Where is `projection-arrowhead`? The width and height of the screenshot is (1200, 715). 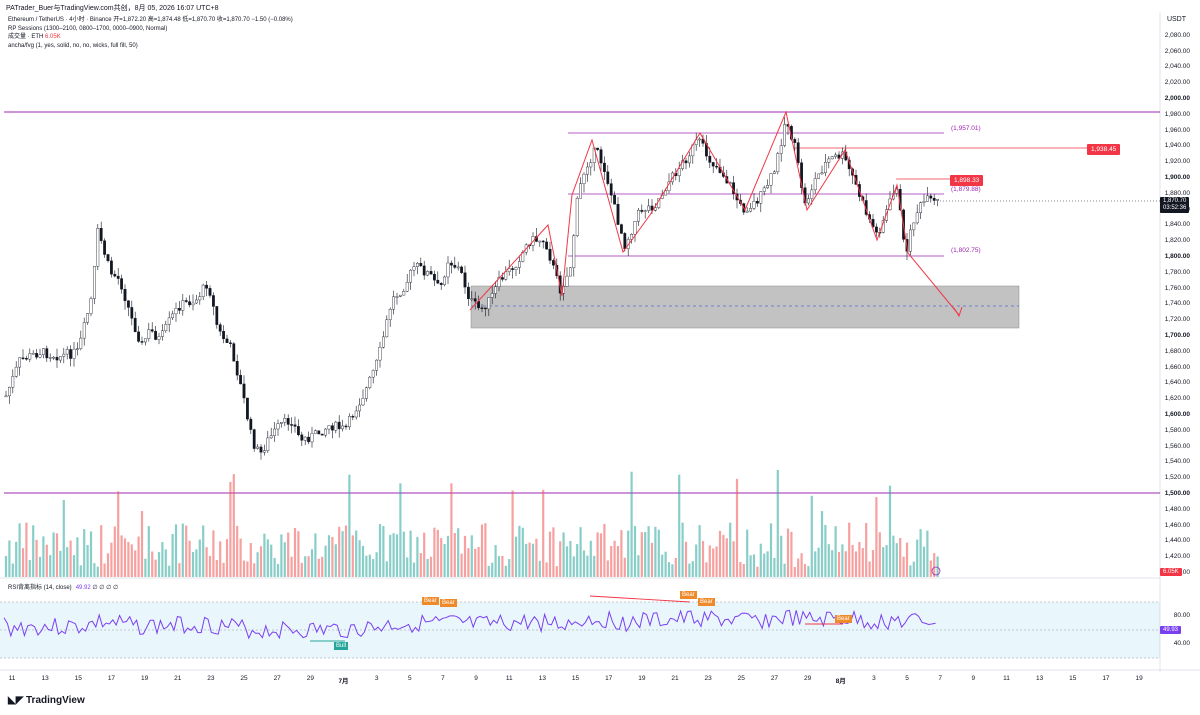
projection-arrowhead is located at coordinates (958, 312).